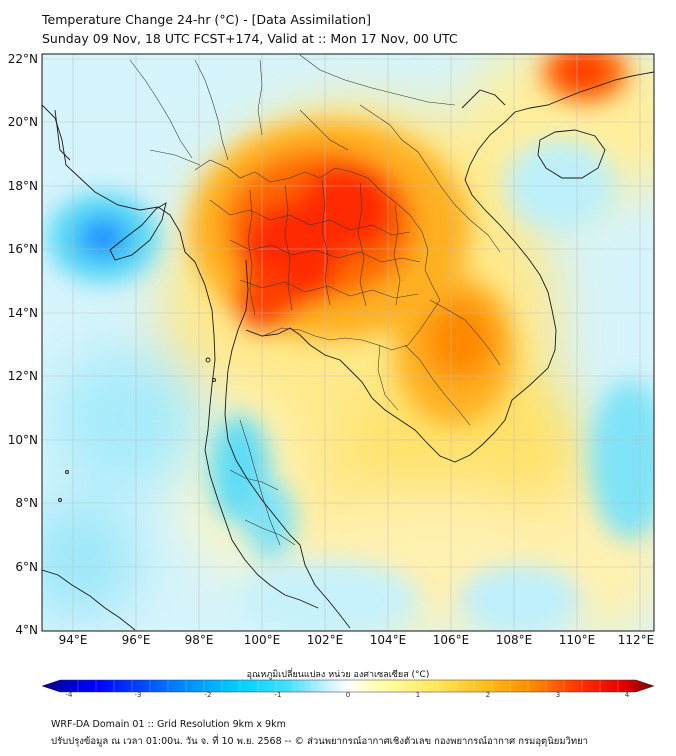  I want to click on lon-label: 106°E, so click(451, 640).